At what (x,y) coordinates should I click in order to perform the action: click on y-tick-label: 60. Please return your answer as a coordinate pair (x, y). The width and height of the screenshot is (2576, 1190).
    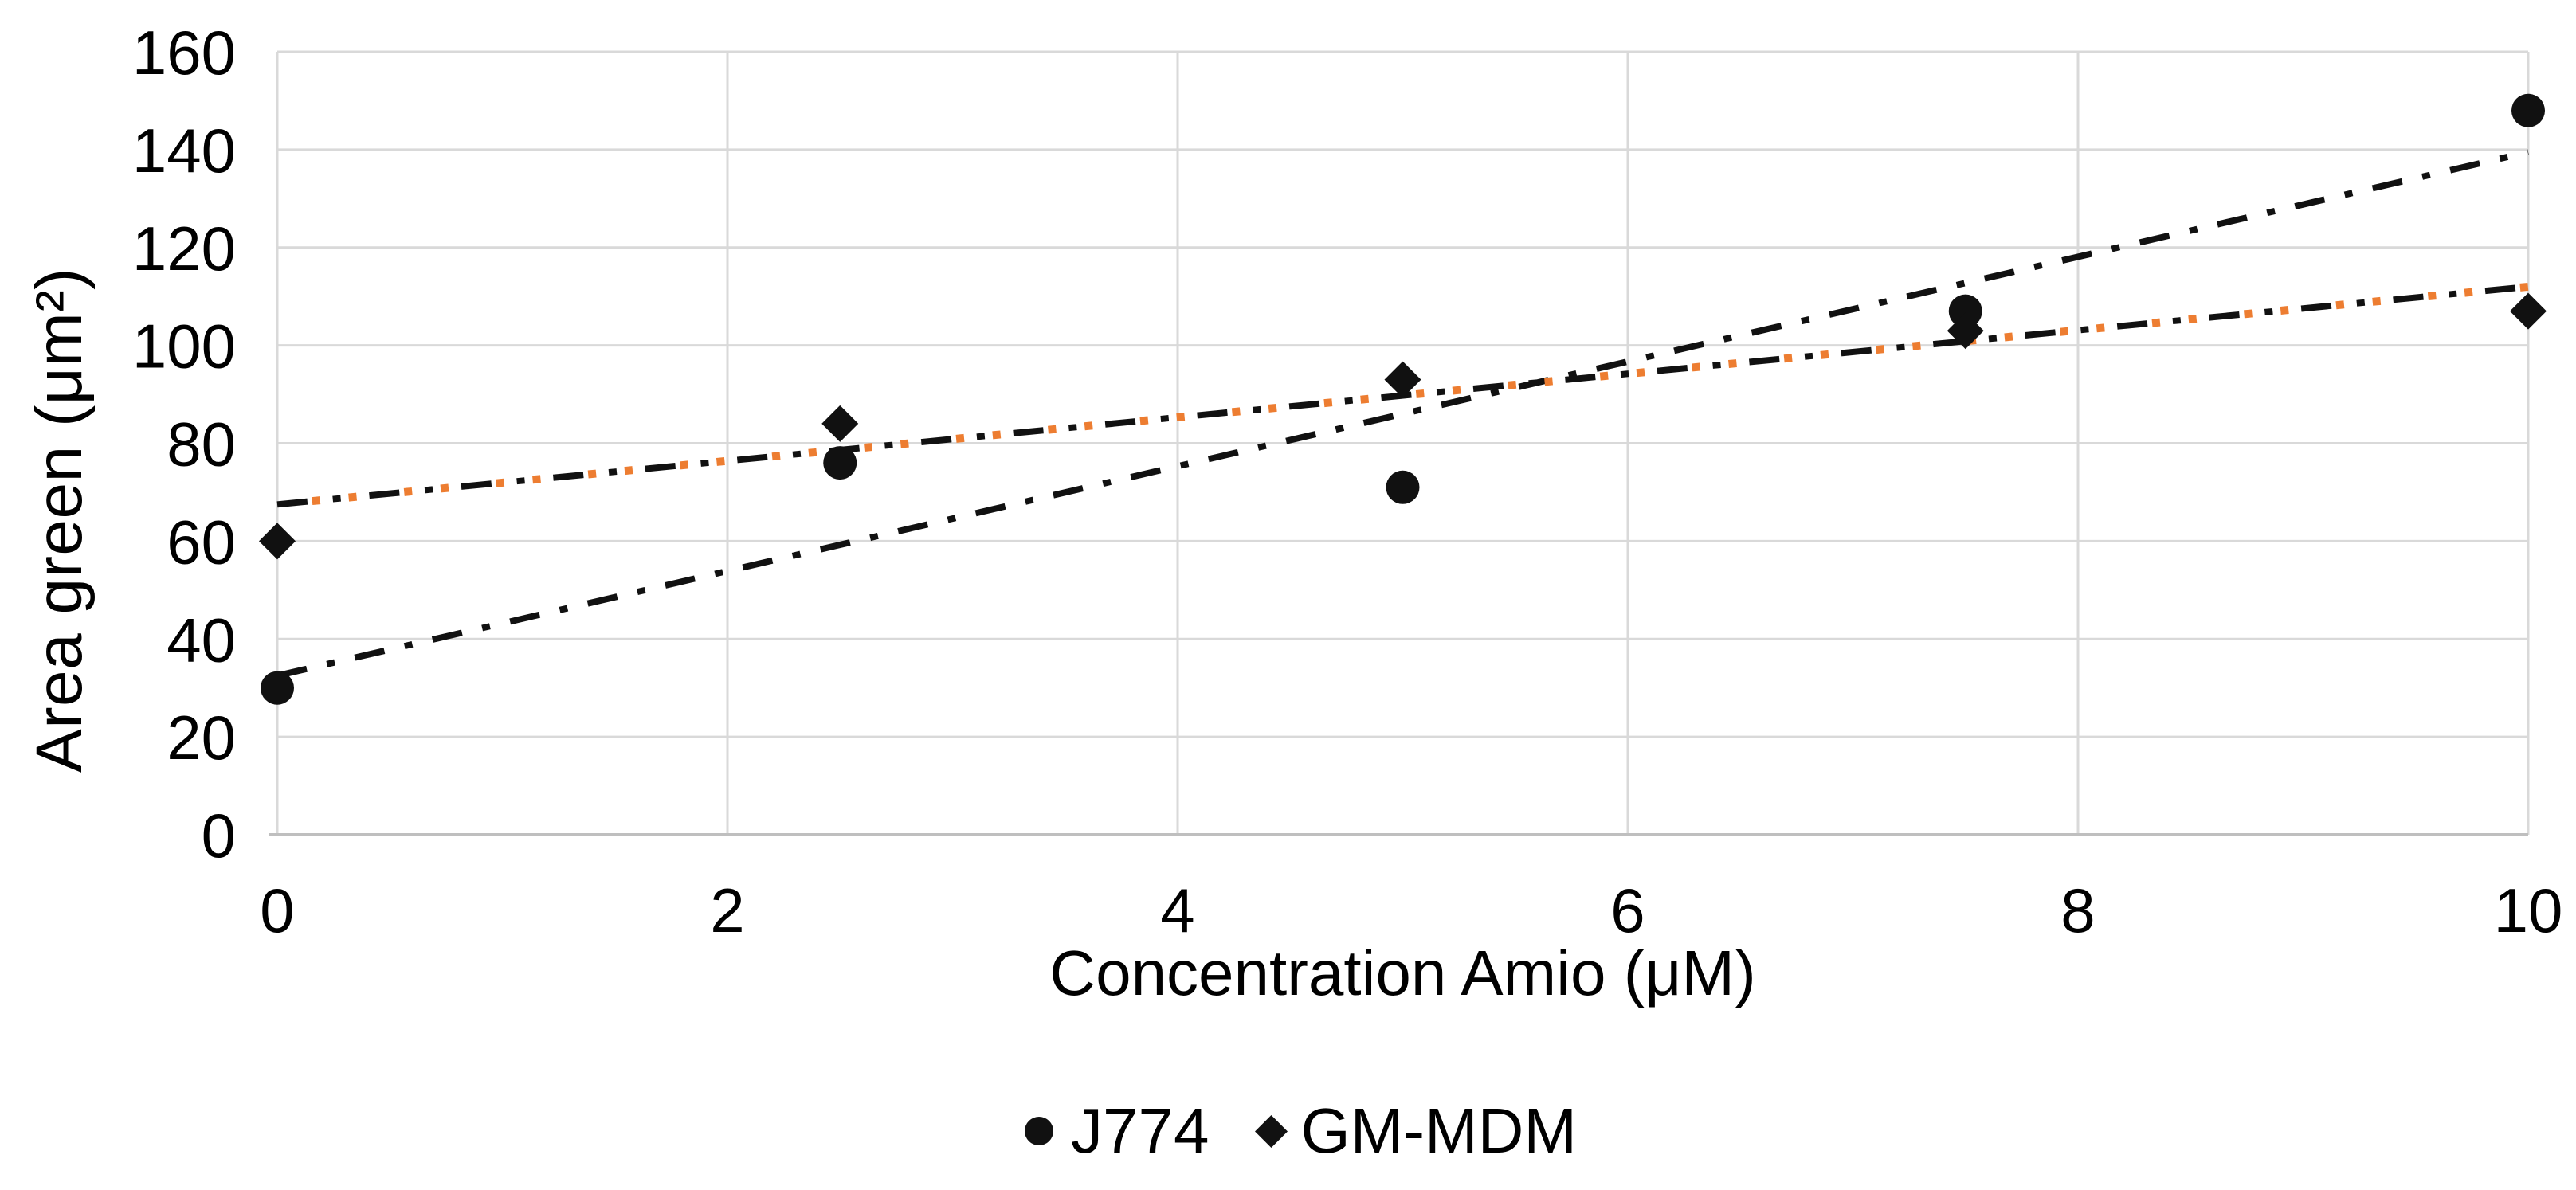
    Looking at the image, I should click on (201, 542).